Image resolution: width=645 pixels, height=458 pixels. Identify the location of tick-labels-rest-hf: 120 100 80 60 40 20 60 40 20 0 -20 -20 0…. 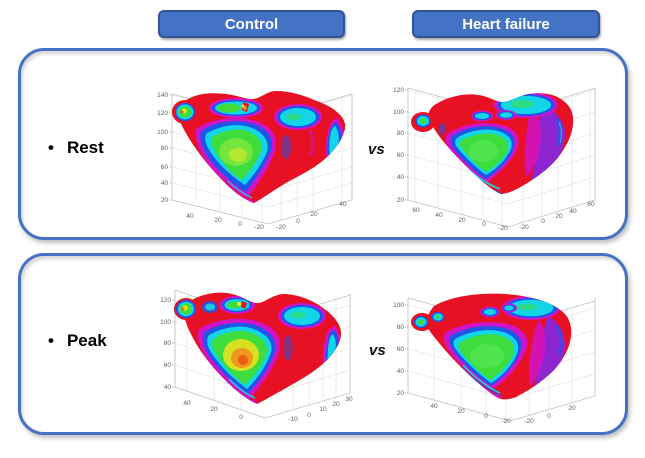
(494, 159).